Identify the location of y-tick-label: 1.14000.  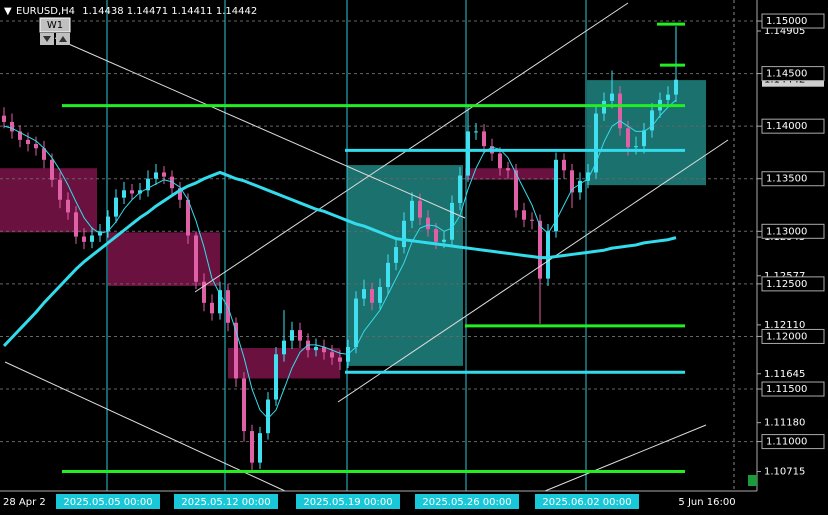
(786, 126).